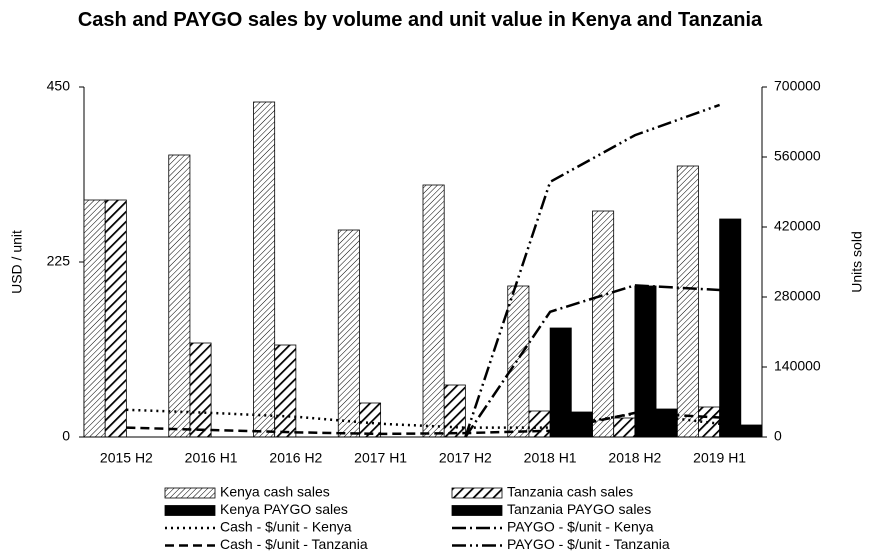 The width and height of the screenshot is (869, 555). I want to click on legend-label: Kenya cash sales, so click(275, 492).